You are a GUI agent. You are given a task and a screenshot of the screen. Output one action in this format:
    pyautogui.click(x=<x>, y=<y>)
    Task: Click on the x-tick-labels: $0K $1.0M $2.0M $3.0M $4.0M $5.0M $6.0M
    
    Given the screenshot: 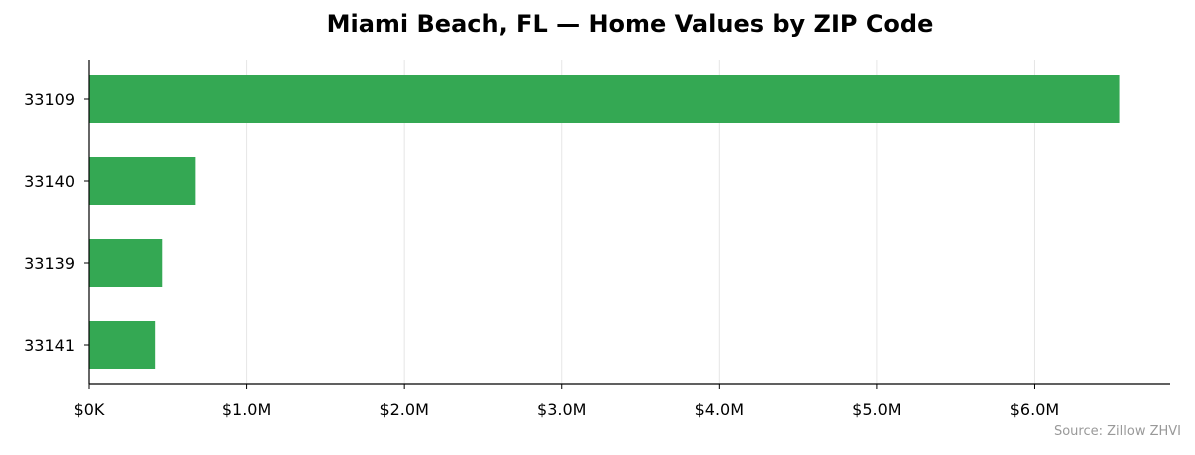 What is the action you would take?
    pyautogui.click(x=566, y=401)
    